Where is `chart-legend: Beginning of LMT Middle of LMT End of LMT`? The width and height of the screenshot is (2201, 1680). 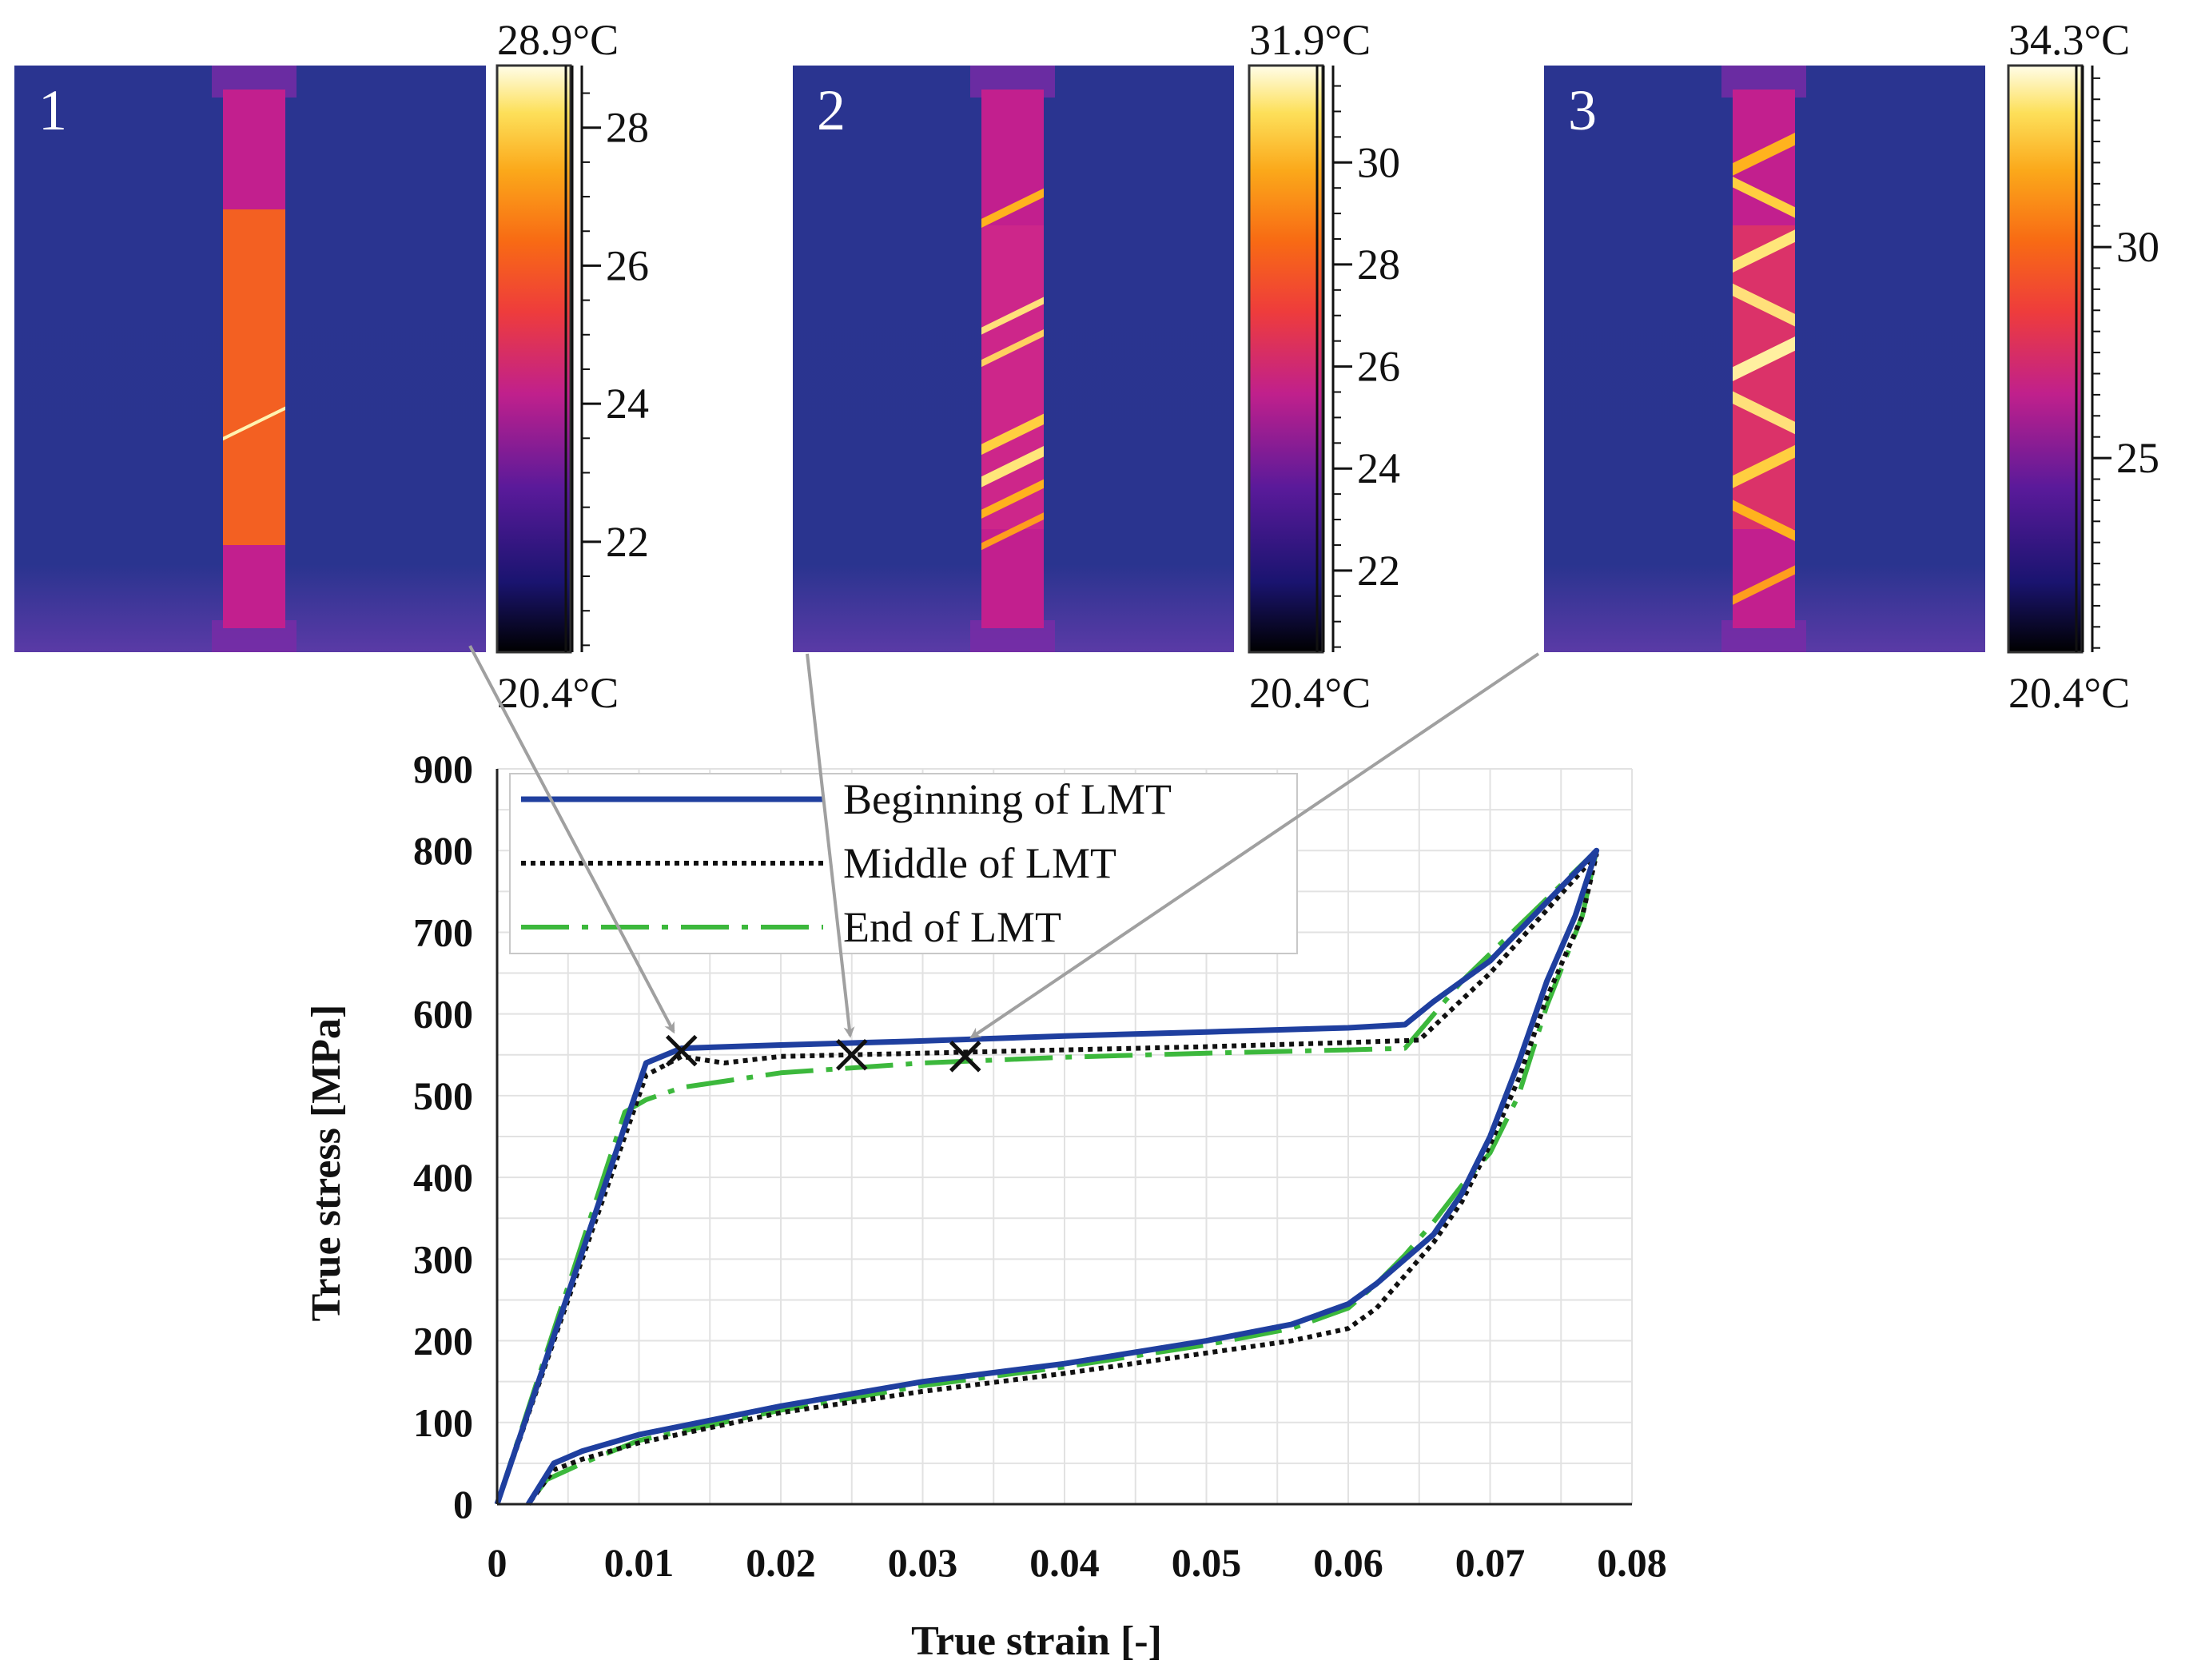
chart-legend: Beginning of LMT Middle of LMT End of LMT is located at coordinates (904, 863).